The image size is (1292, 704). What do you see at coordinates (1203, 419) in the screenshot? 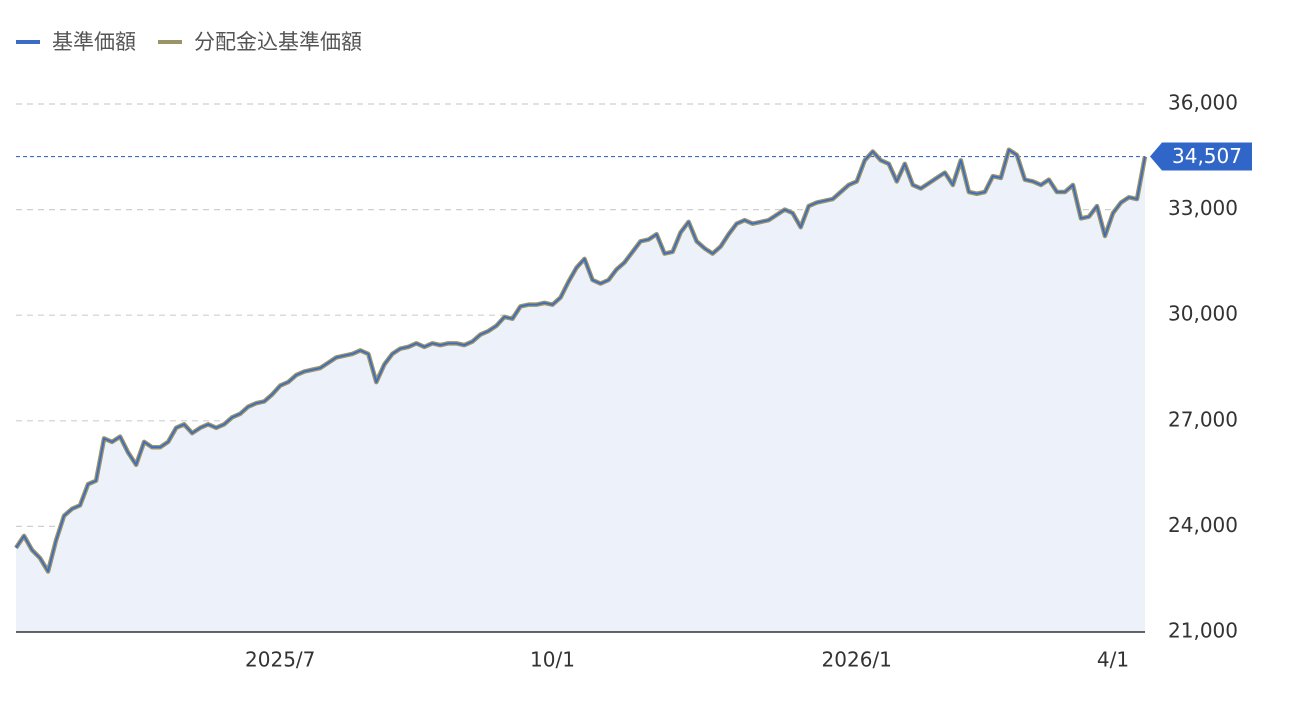
I see `y-tick-label: 27,000` at bounding box center [1203, 419].